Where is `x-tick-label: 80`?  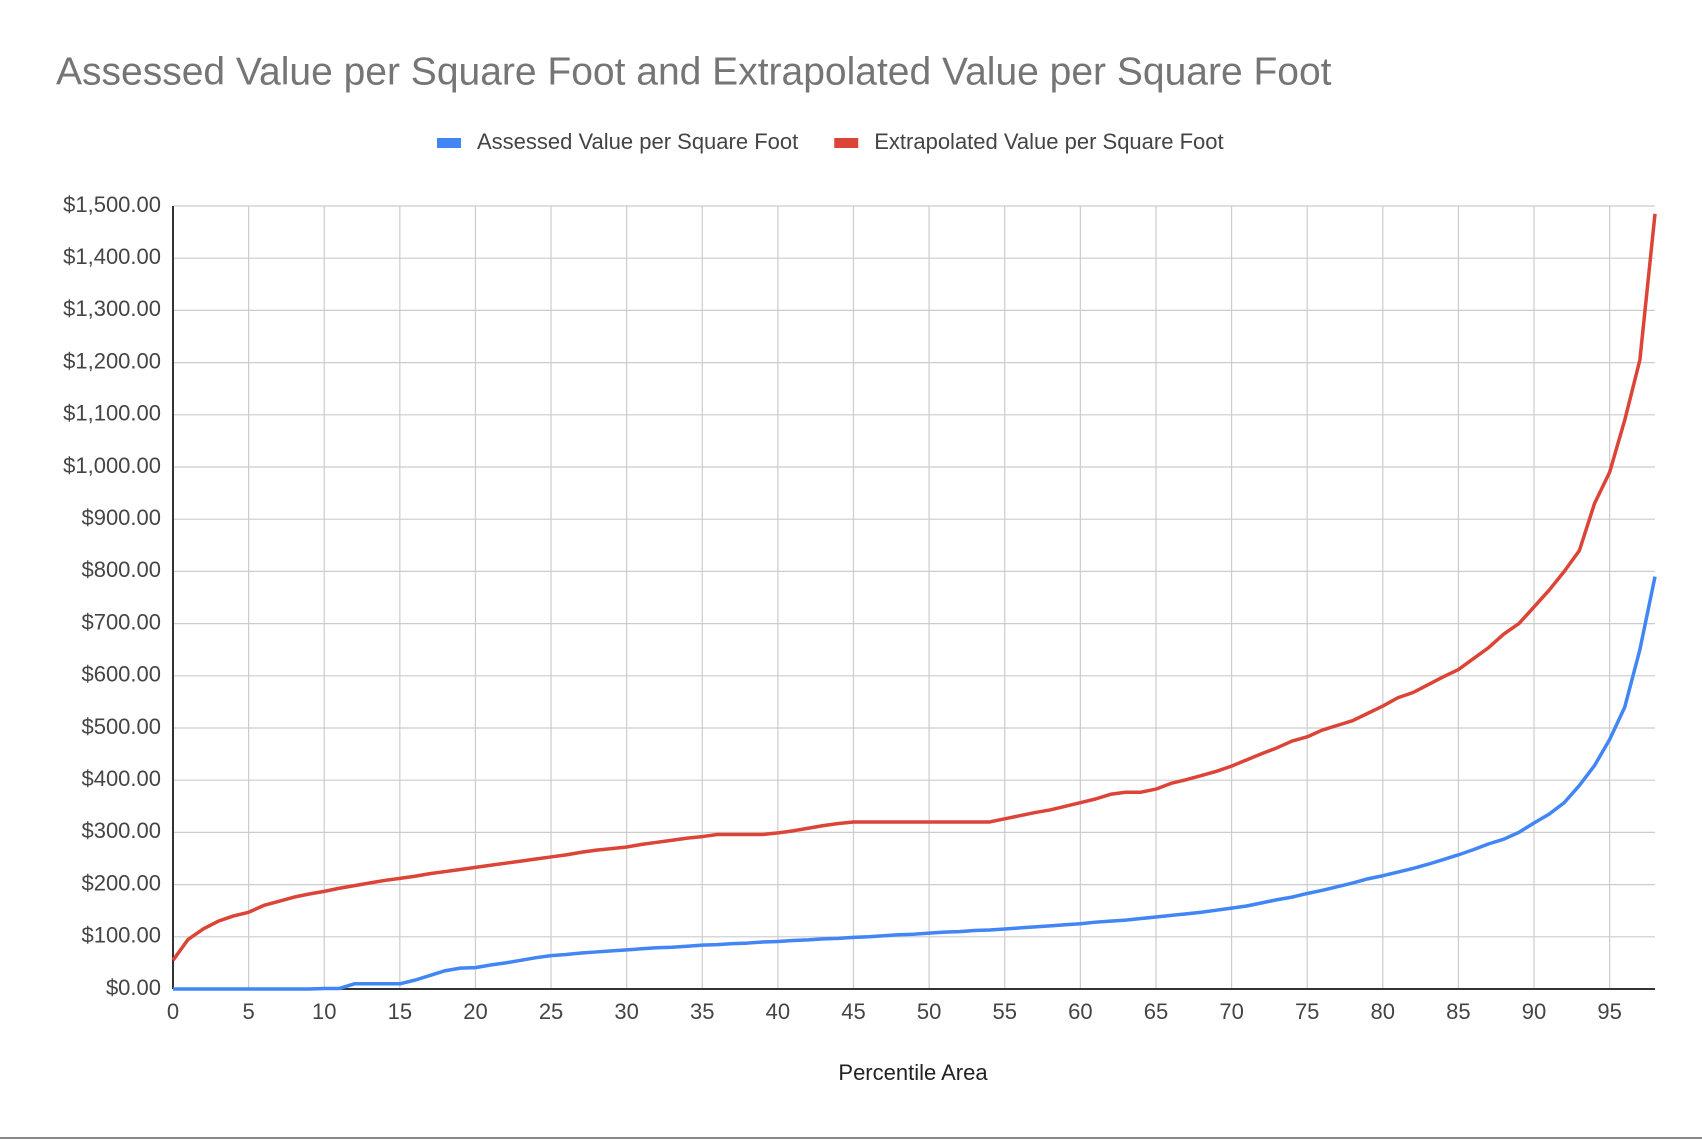
x-tick-label: 80 is located at coordinates (1383, 1011).